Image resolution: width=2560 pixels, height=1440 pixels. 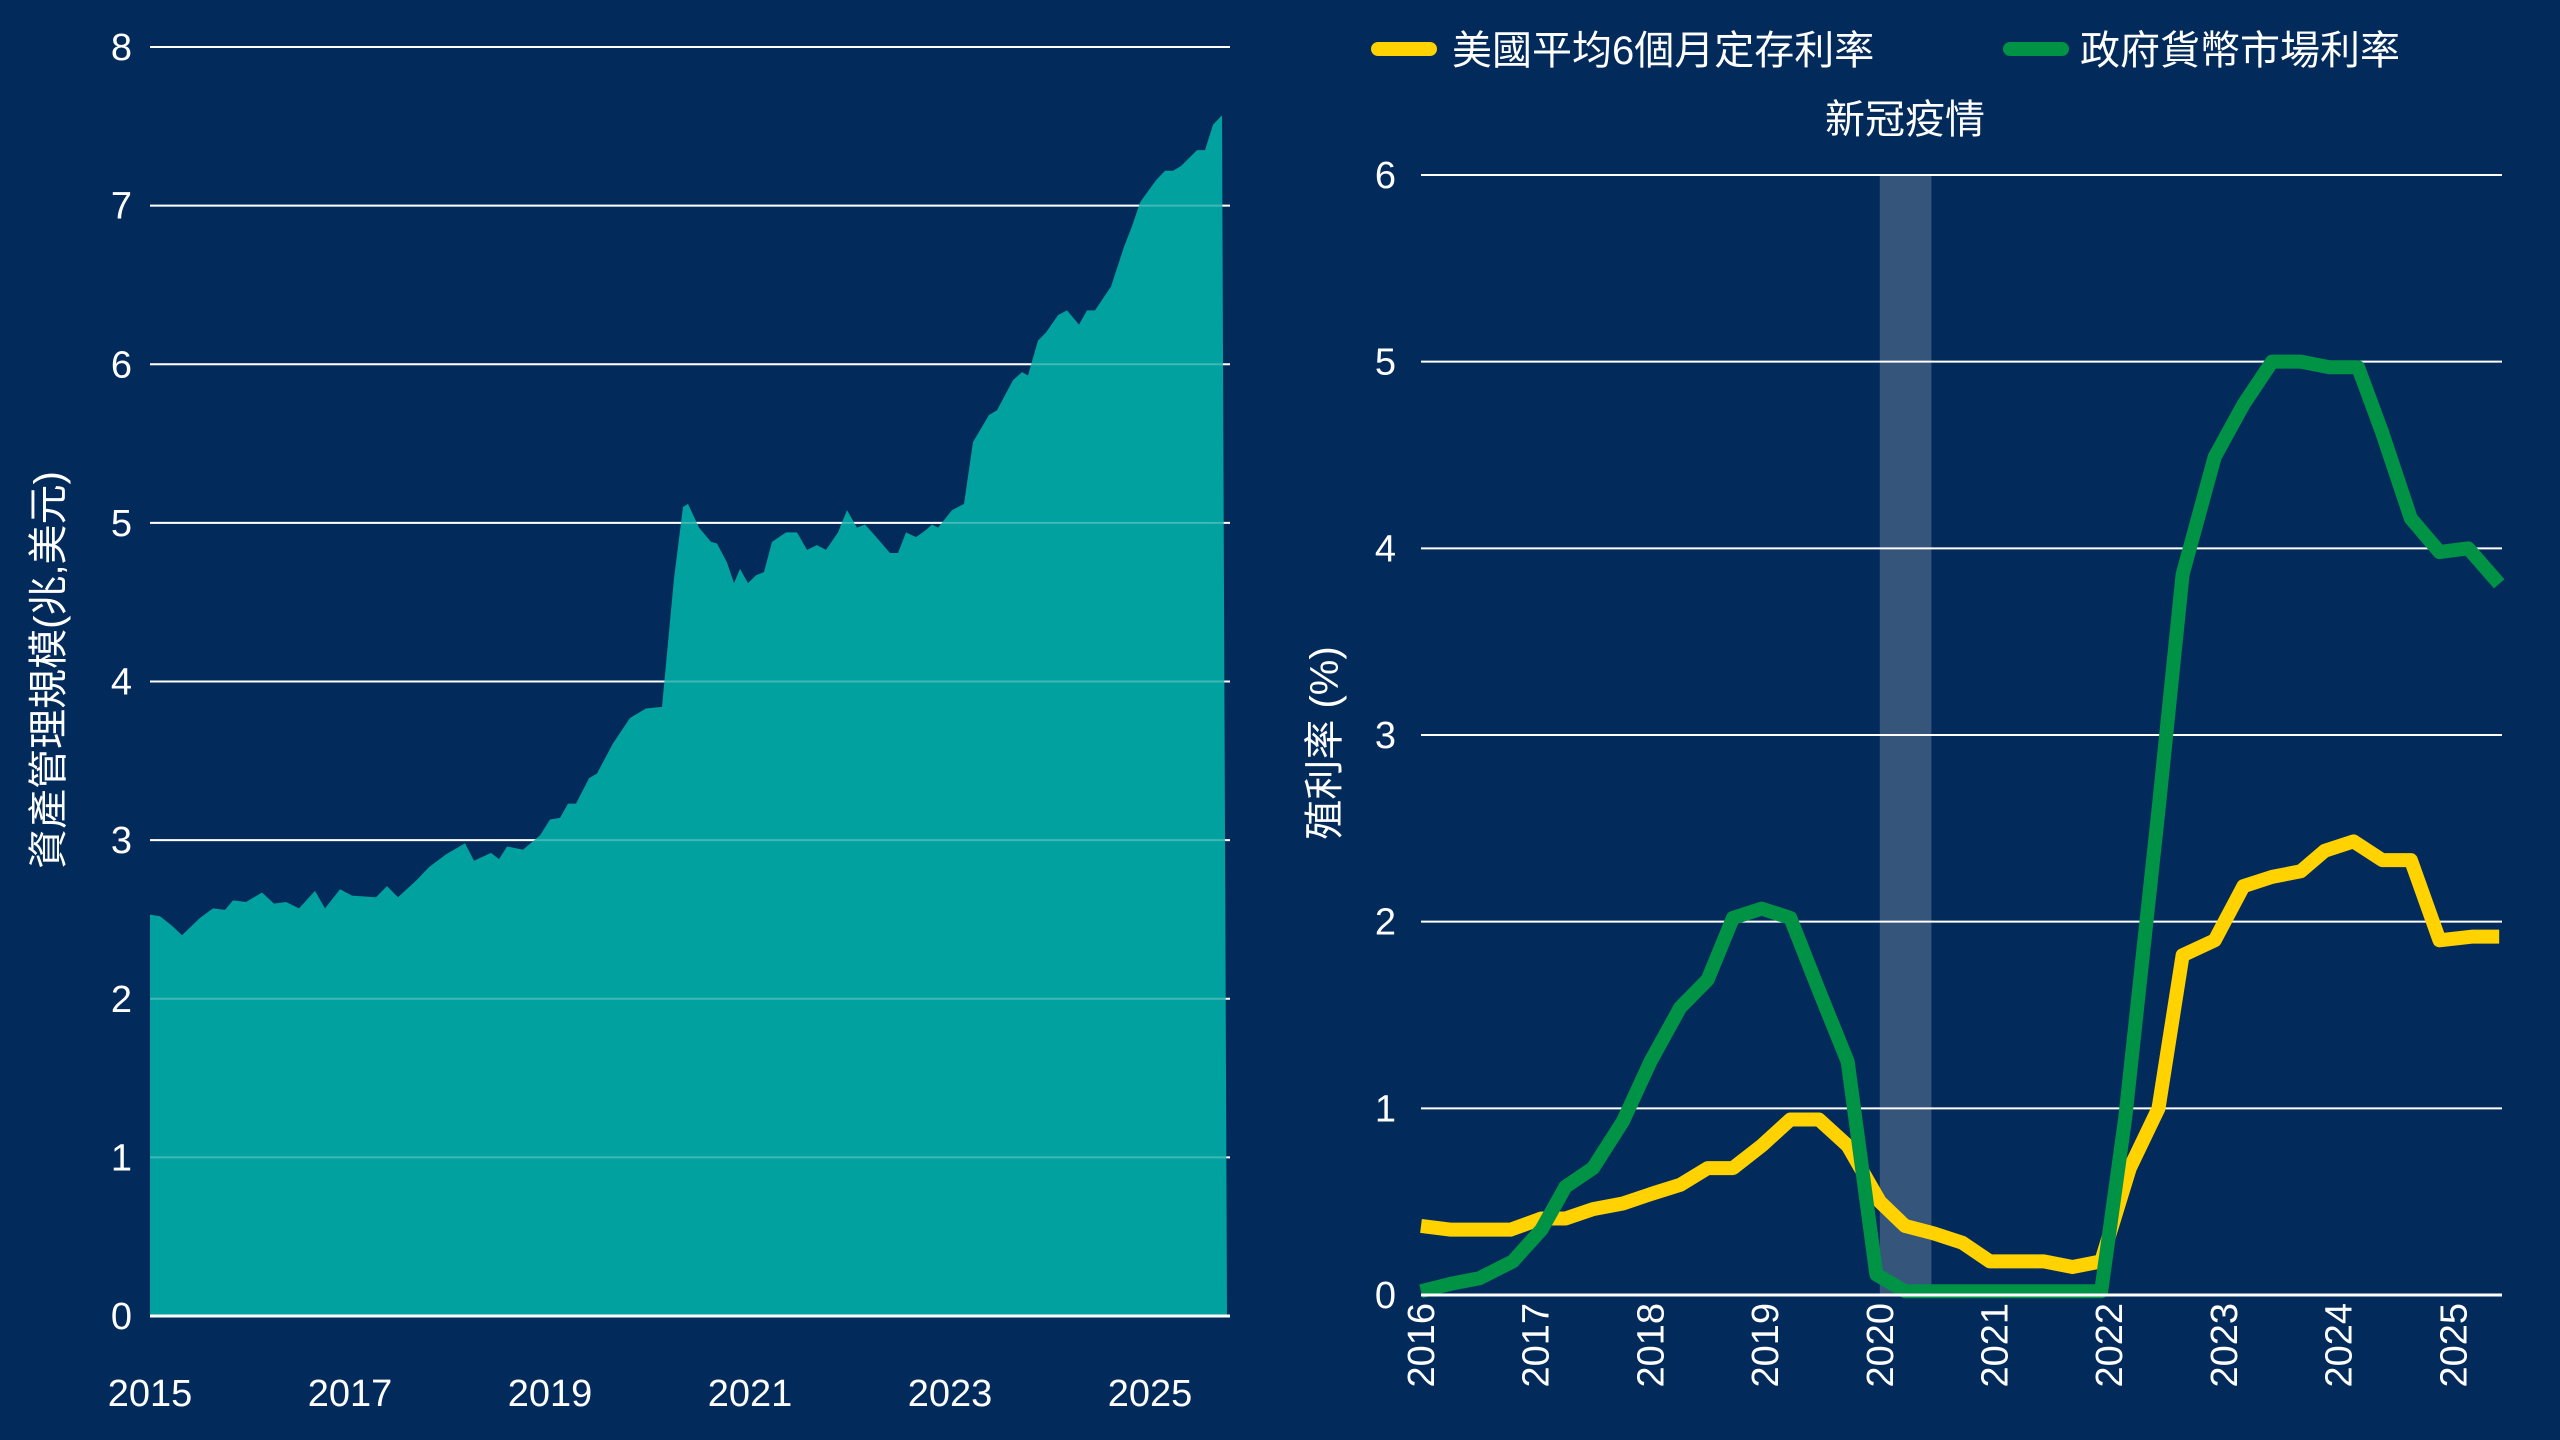 I want to click on x-tick-label: 2024, so click(x=2340, y=1345).